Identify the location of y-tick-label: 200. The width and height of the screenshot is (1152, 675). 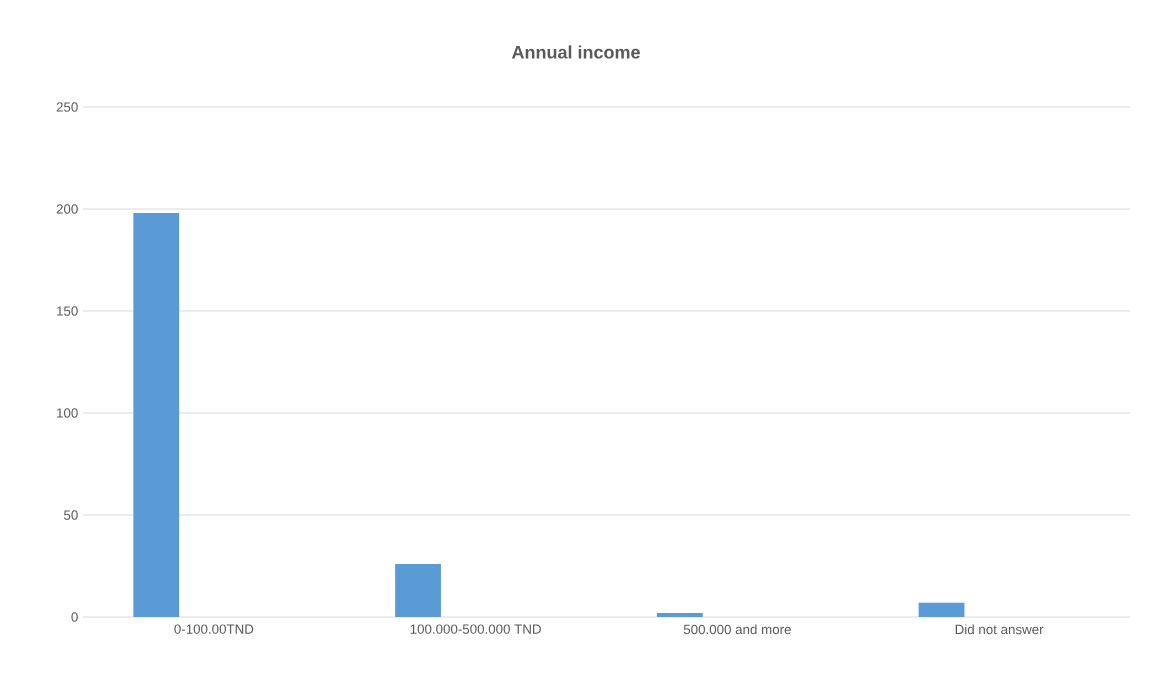
(67, 209).